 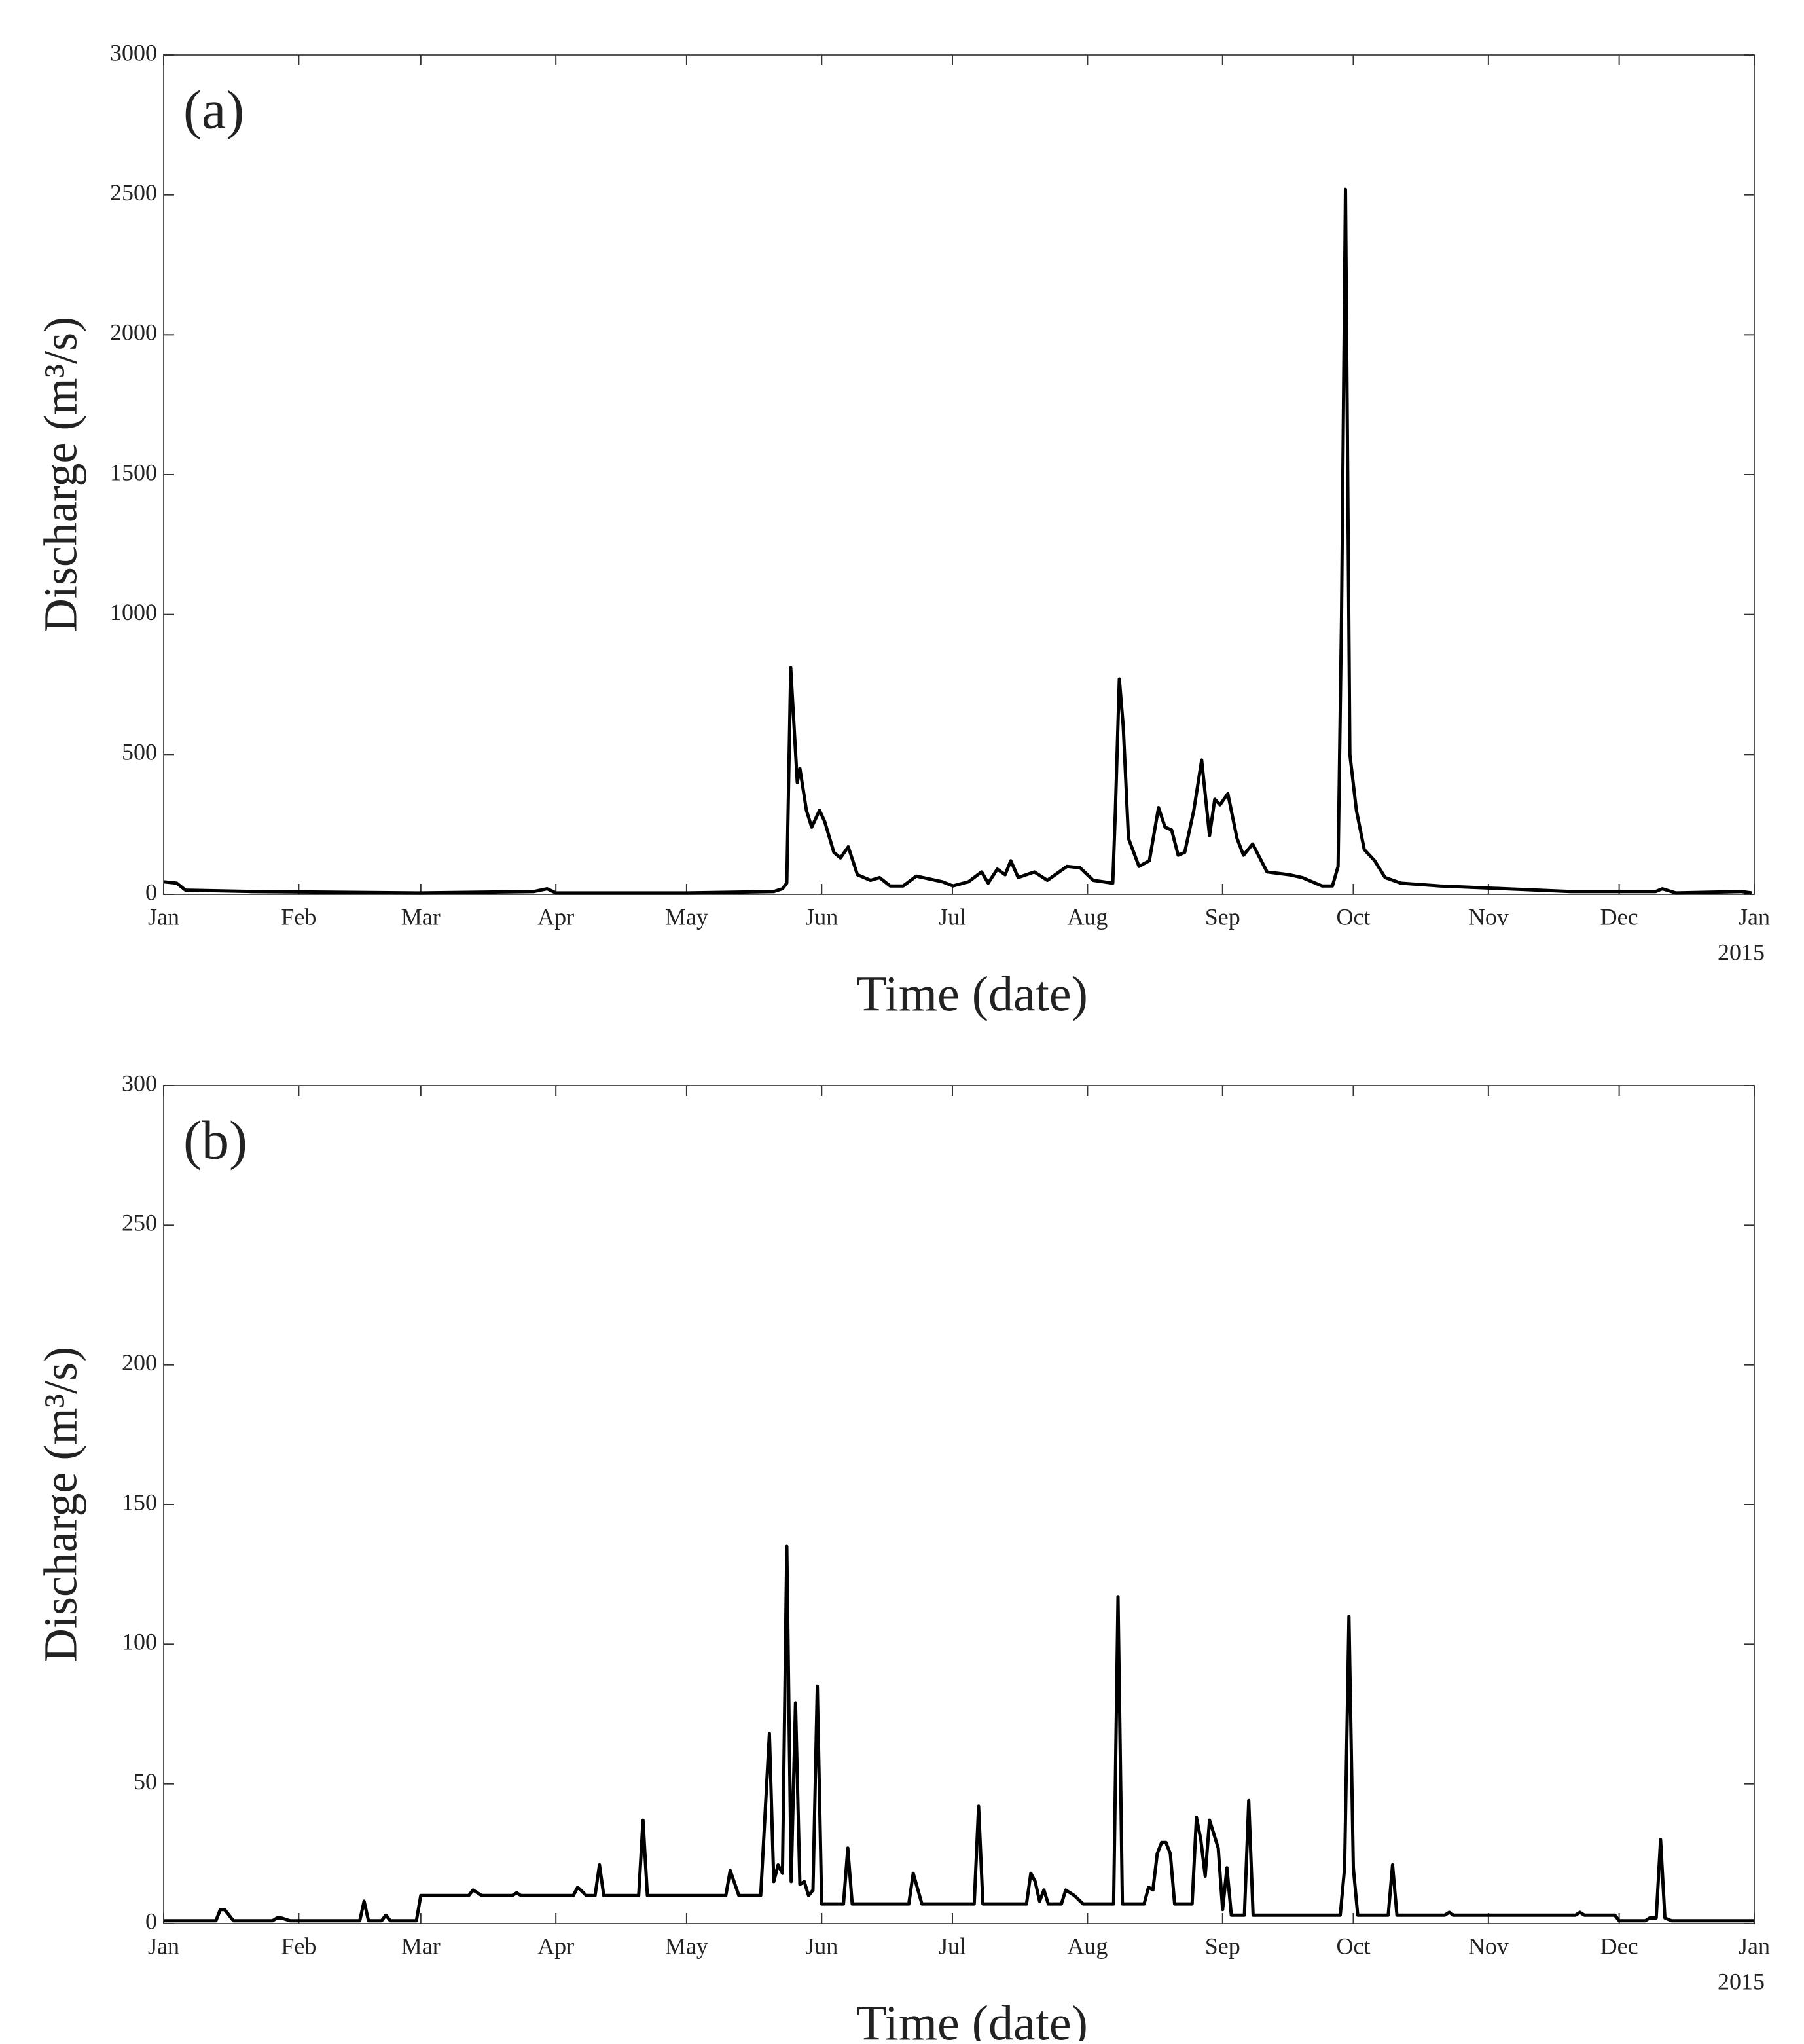 What do you see at coordinates (133, 612) in the screenshot?
I see `y-tick-label: 1000` at bounding box center [133, 612].